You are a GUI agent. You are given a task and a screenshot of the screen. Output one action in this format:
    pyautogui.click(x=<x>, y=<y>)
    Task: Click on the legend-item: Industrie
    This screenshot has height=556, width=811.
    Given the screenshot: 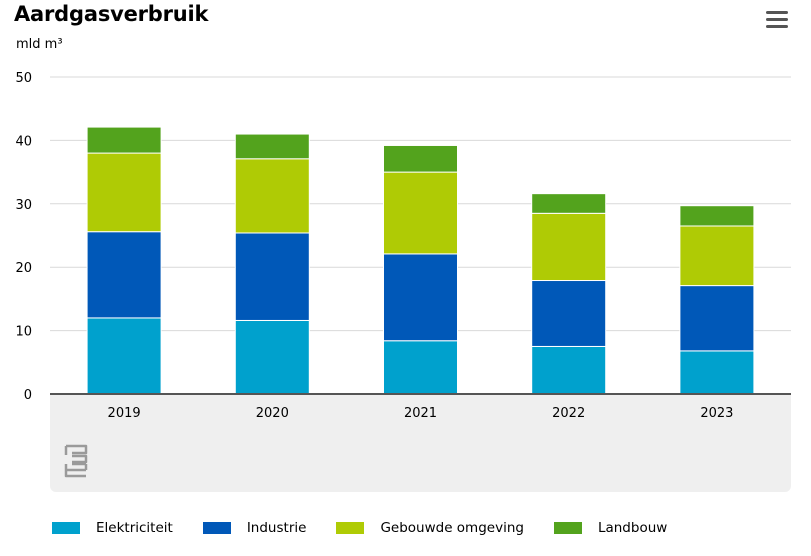 What is the action you would take?
    pyautogui.click(x=254, y=528)
    